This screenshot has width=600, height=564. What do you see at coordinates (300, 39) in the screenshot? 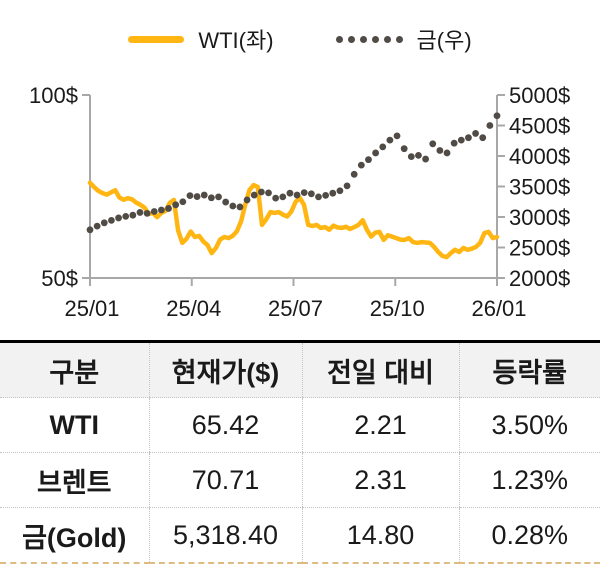
I see `chart-legend: WTI(좌) 금(우)` at bounding box center [300, 39].